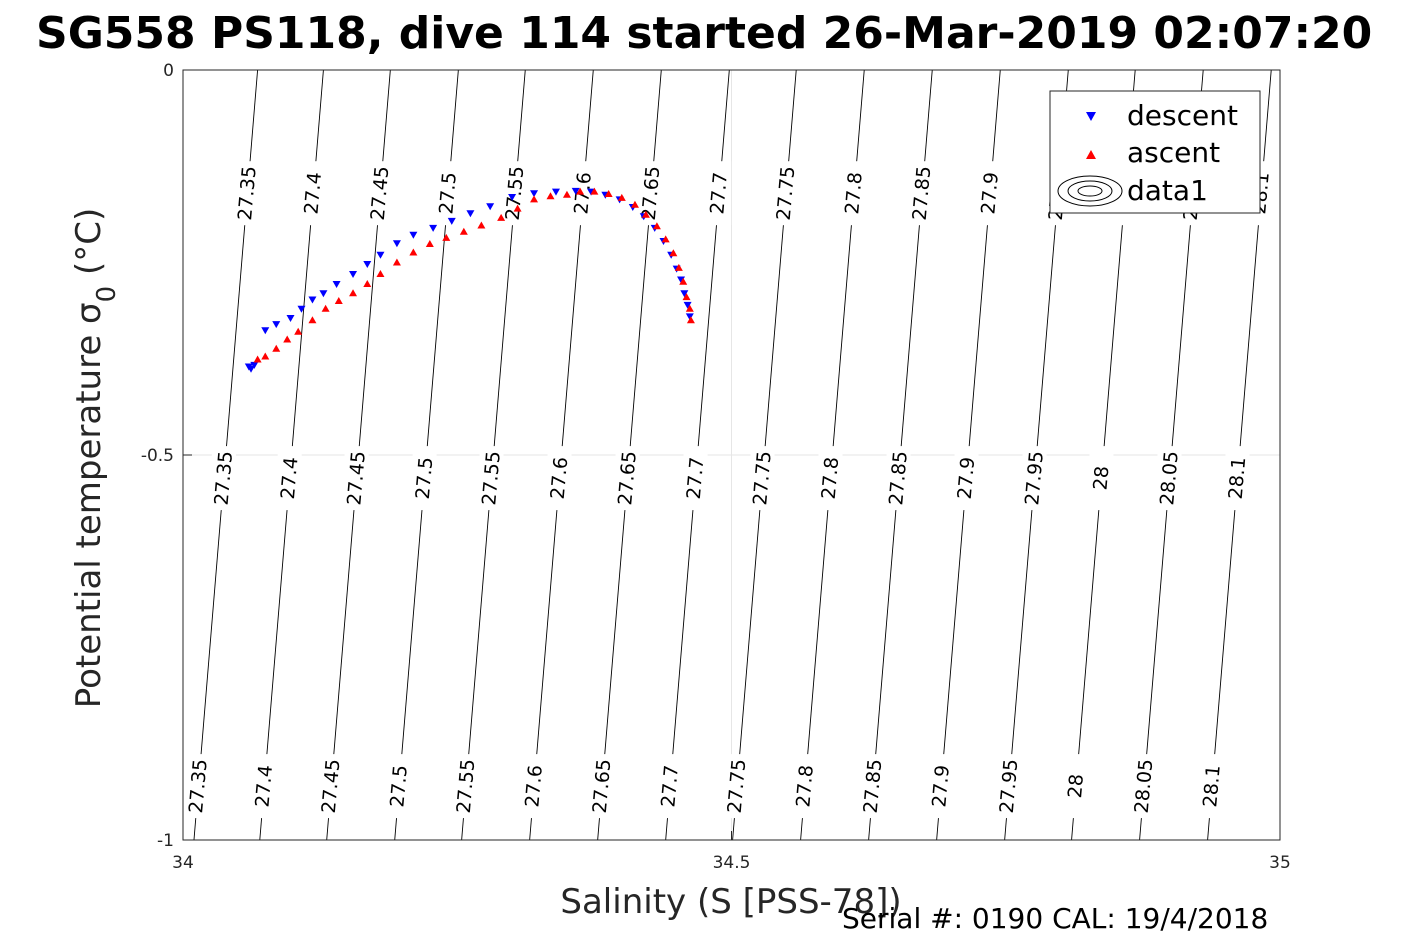 This screenshot has height=945, width=1417. I want to click on contour-label-bg-27.7-0, so click(719, 193).